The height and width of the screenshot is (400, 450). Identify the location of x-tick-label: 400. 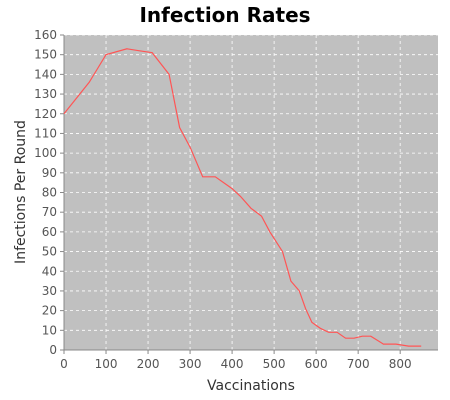
(232, 364).